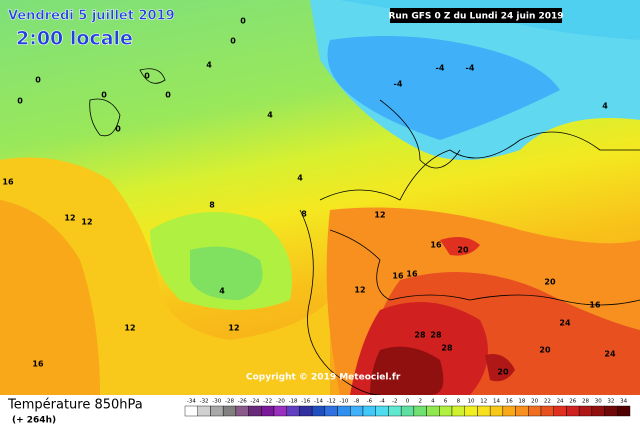 The image size is (640, 427). Describe the element at coordinates (267, 402) in the screenshot. I see `scale-label: -22` at that location.